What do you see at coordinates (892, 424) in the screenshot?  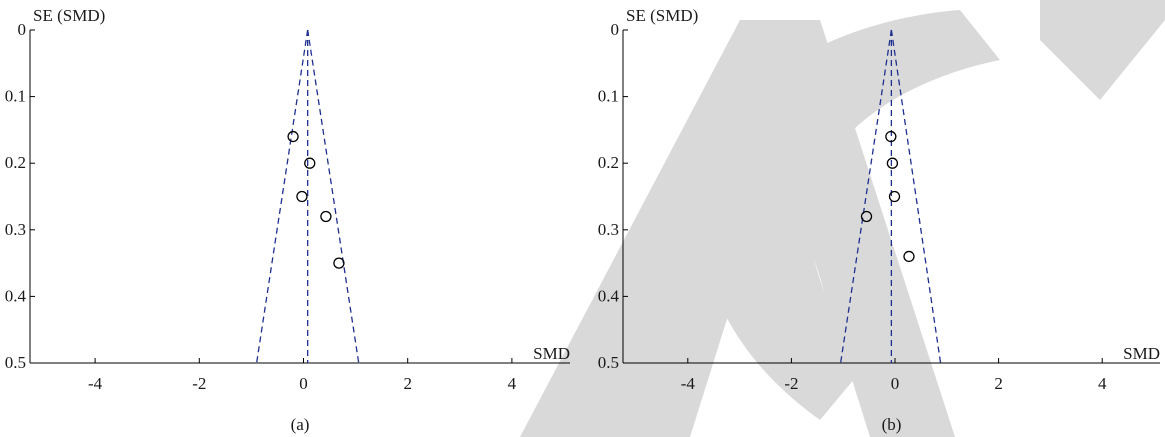 I see `panel-label: (b)` at bounding box center [892, 424].